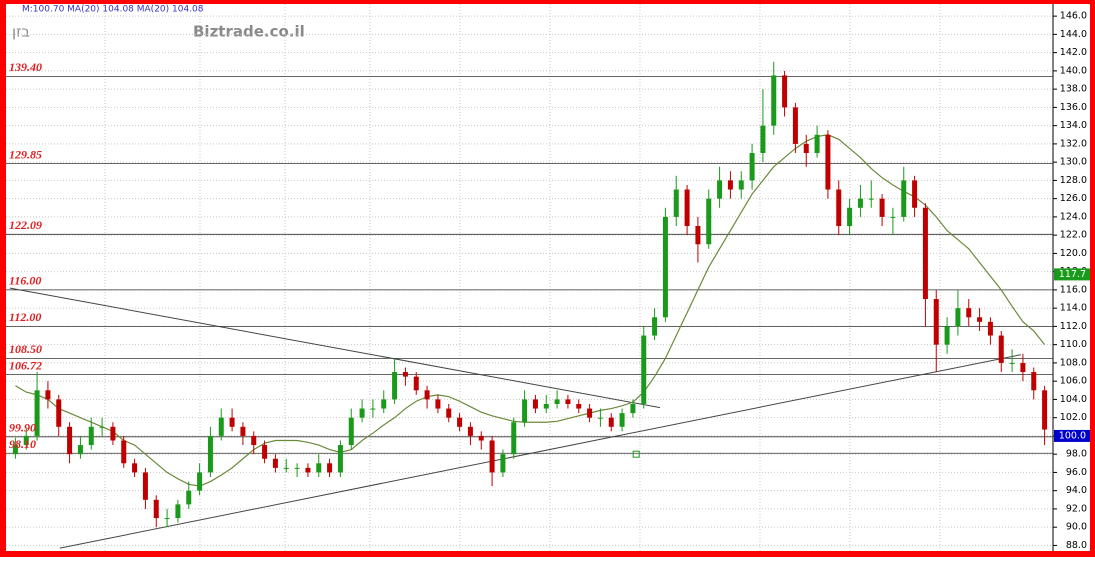  I want to click on y-tick-label: 116.0, so click(1073, 289).